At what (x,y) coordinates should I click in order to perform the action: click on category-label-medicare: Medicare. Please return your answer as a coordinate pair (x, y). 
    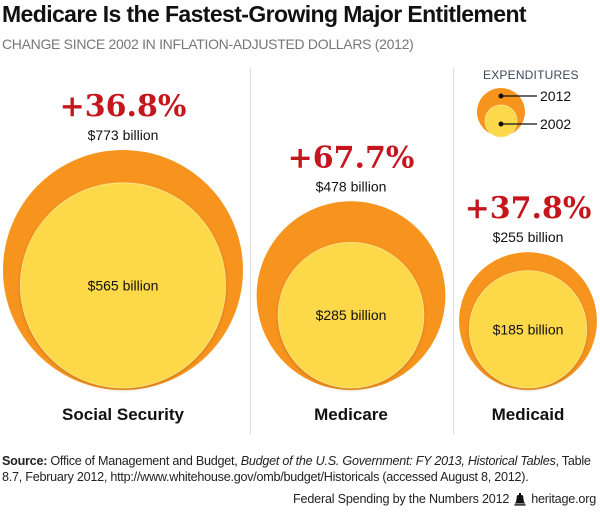
    Looking at the image, I should click on (351, 414).